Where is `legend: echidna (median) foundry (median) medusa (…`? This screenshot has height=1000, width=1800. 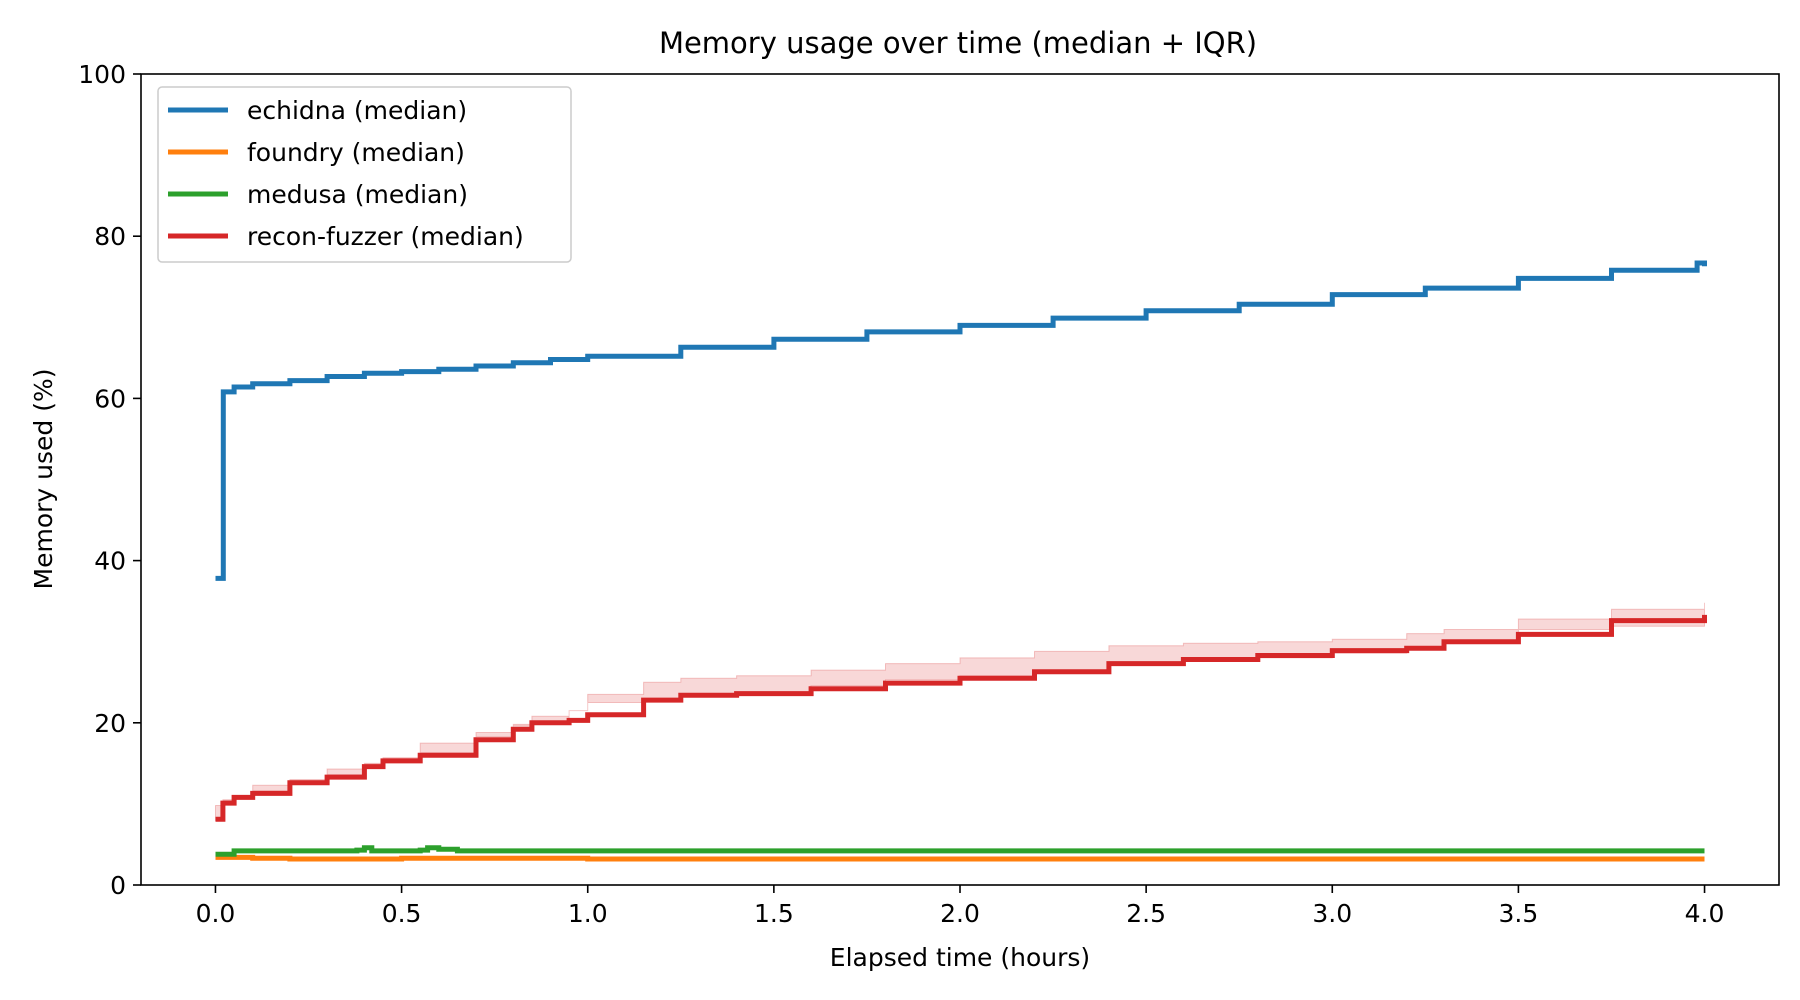
legend: echidna (median) foundry (median) medusa (… is located at coordinates (364, 174).